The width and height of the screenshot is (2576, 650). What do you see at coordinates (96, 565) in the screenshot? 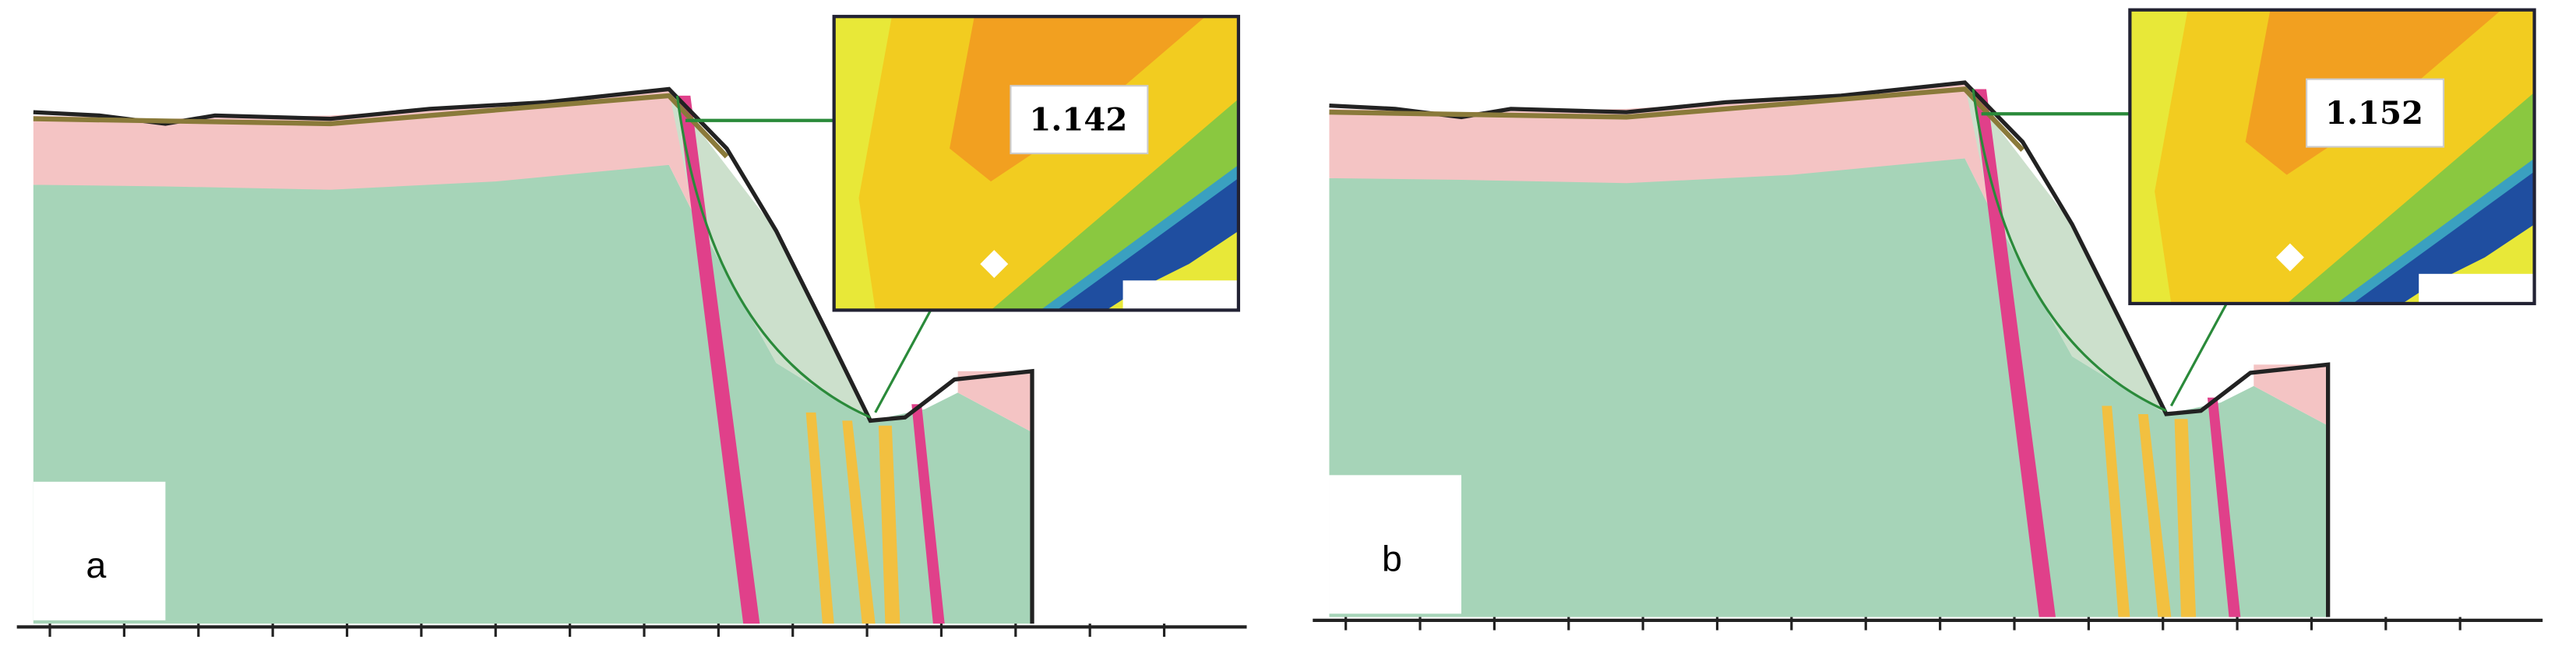
I see `panel-label: a` at bounding box center [96, 565].